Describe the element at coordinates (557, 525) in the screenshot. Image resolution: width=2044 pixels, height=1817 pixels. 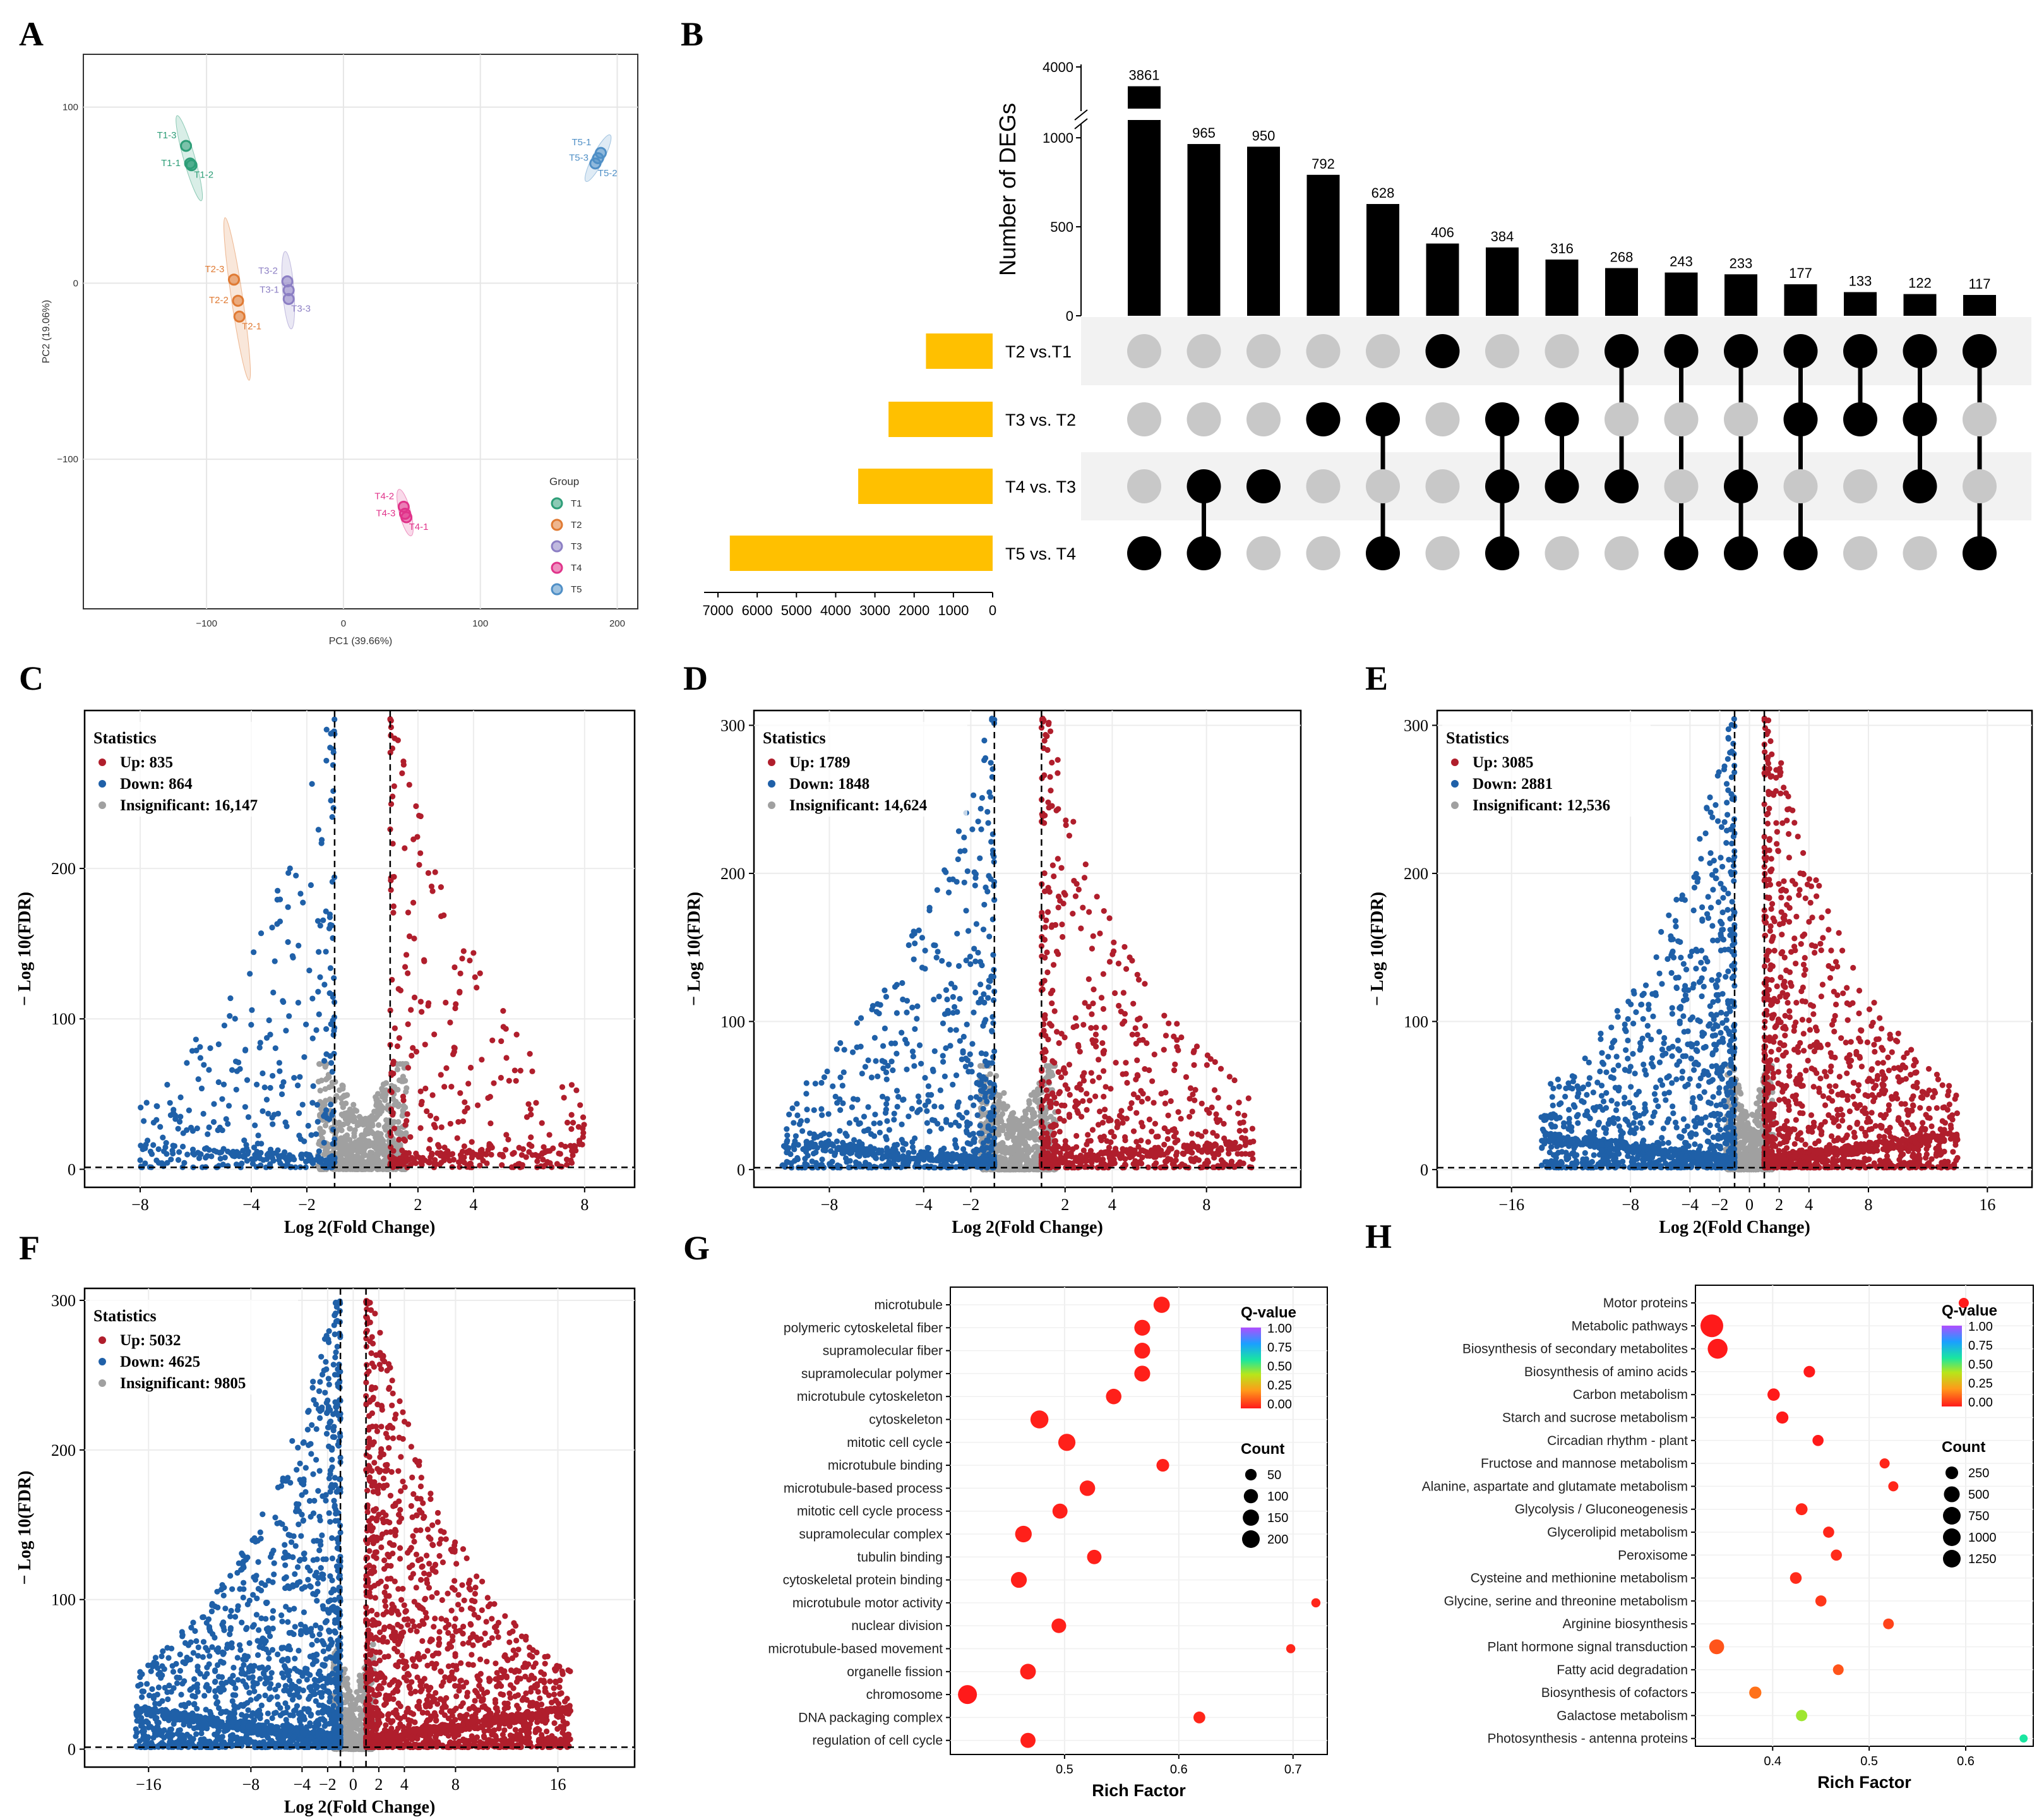
I see `legend-marker` at that location.